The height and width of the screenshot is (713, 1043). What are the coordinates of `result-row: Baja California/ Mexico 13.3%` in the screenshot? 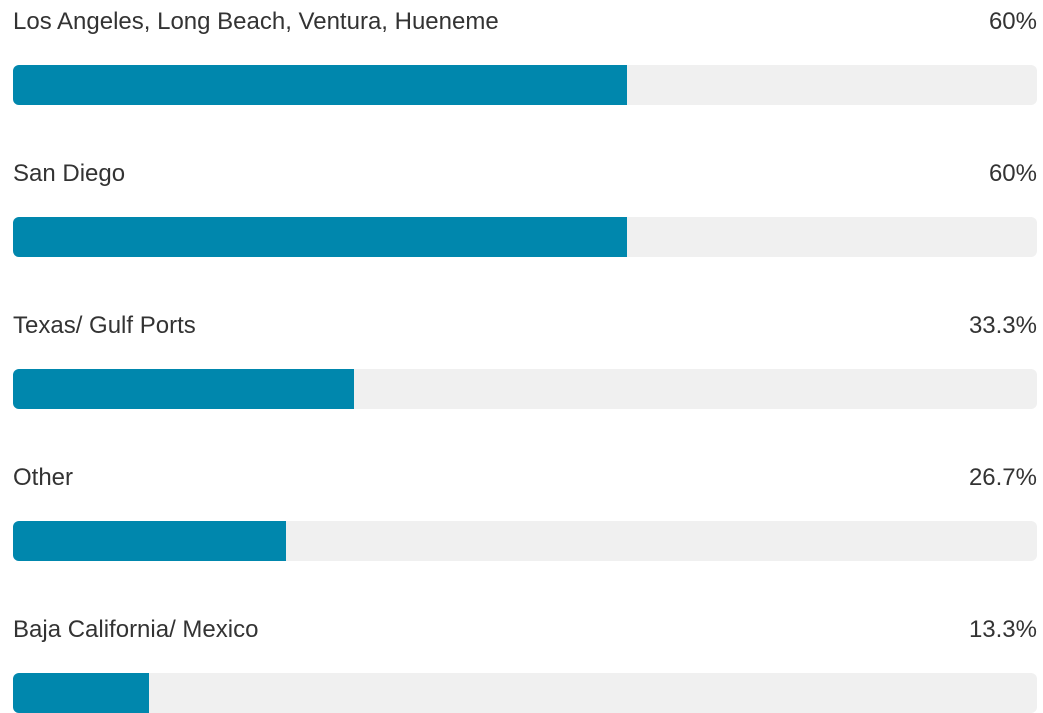 It's located at (525, 660).